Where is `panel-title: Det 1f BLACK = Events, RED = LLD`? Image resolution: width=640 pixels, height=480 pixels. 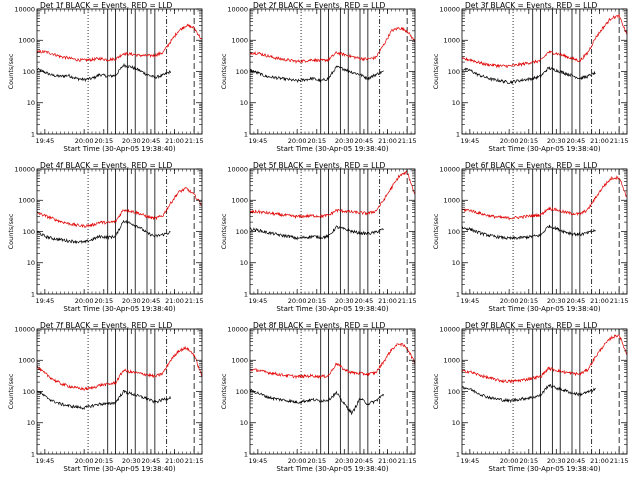
panel-title: Det 1f BLACK = Events, RED = LLD is located at coordinates (106, 5).